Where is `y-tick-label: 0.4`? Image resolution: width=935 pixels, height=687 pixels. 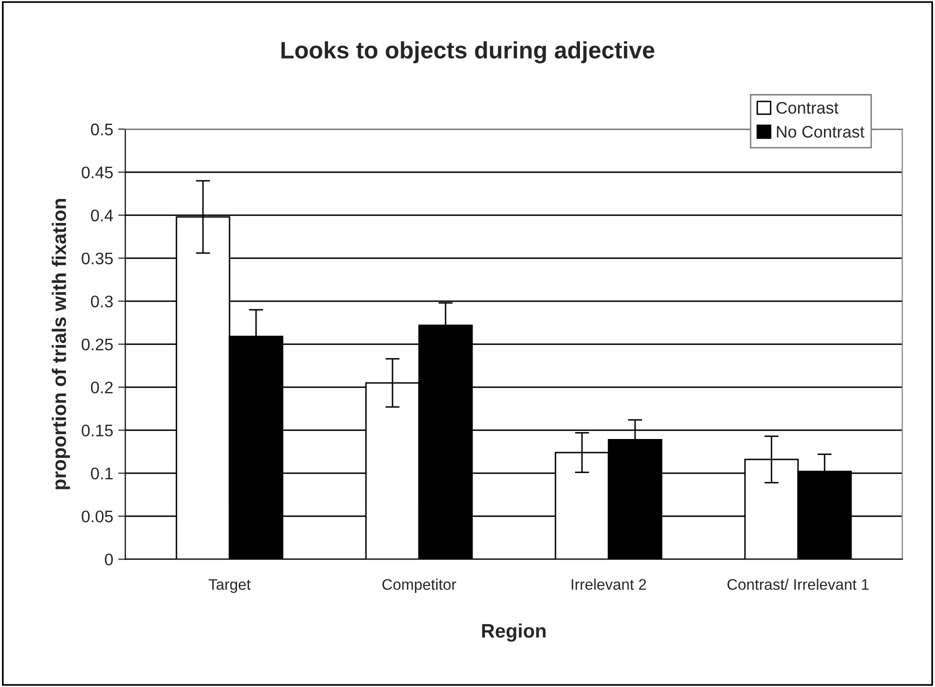 y-tick-label: 0.4 is located at coordinates (101, 216).